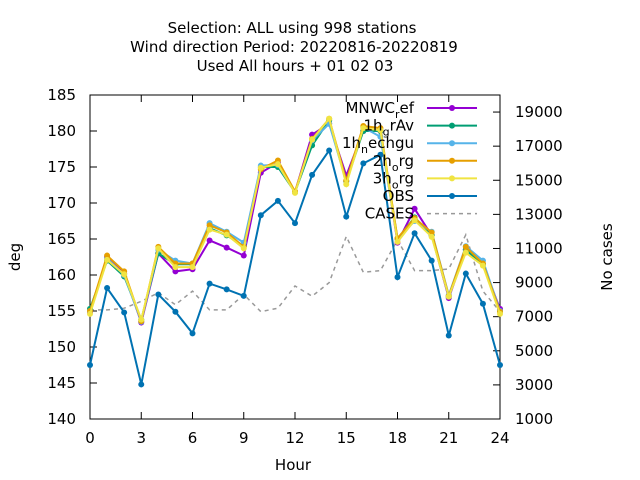 This screenshot has height=480, width=640. I want to click on legend-label: MNWCref, so click(379, 110).